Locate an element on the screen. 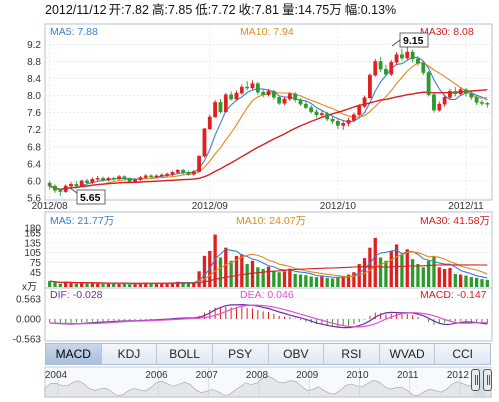  quote-date: 2012/11/12 is located at coordinates (76, 10).